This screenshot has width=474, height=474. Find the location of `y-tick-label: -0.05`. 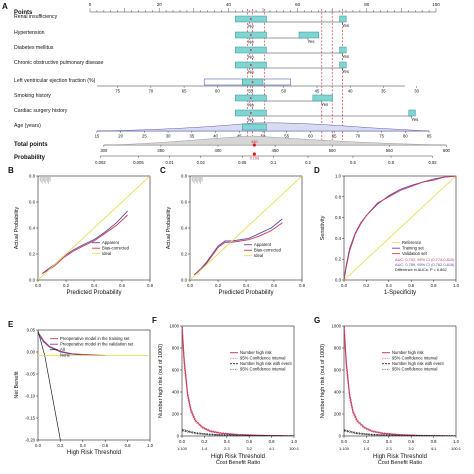

y-tick-label: -0.05 is located at coordinates (30, 374).